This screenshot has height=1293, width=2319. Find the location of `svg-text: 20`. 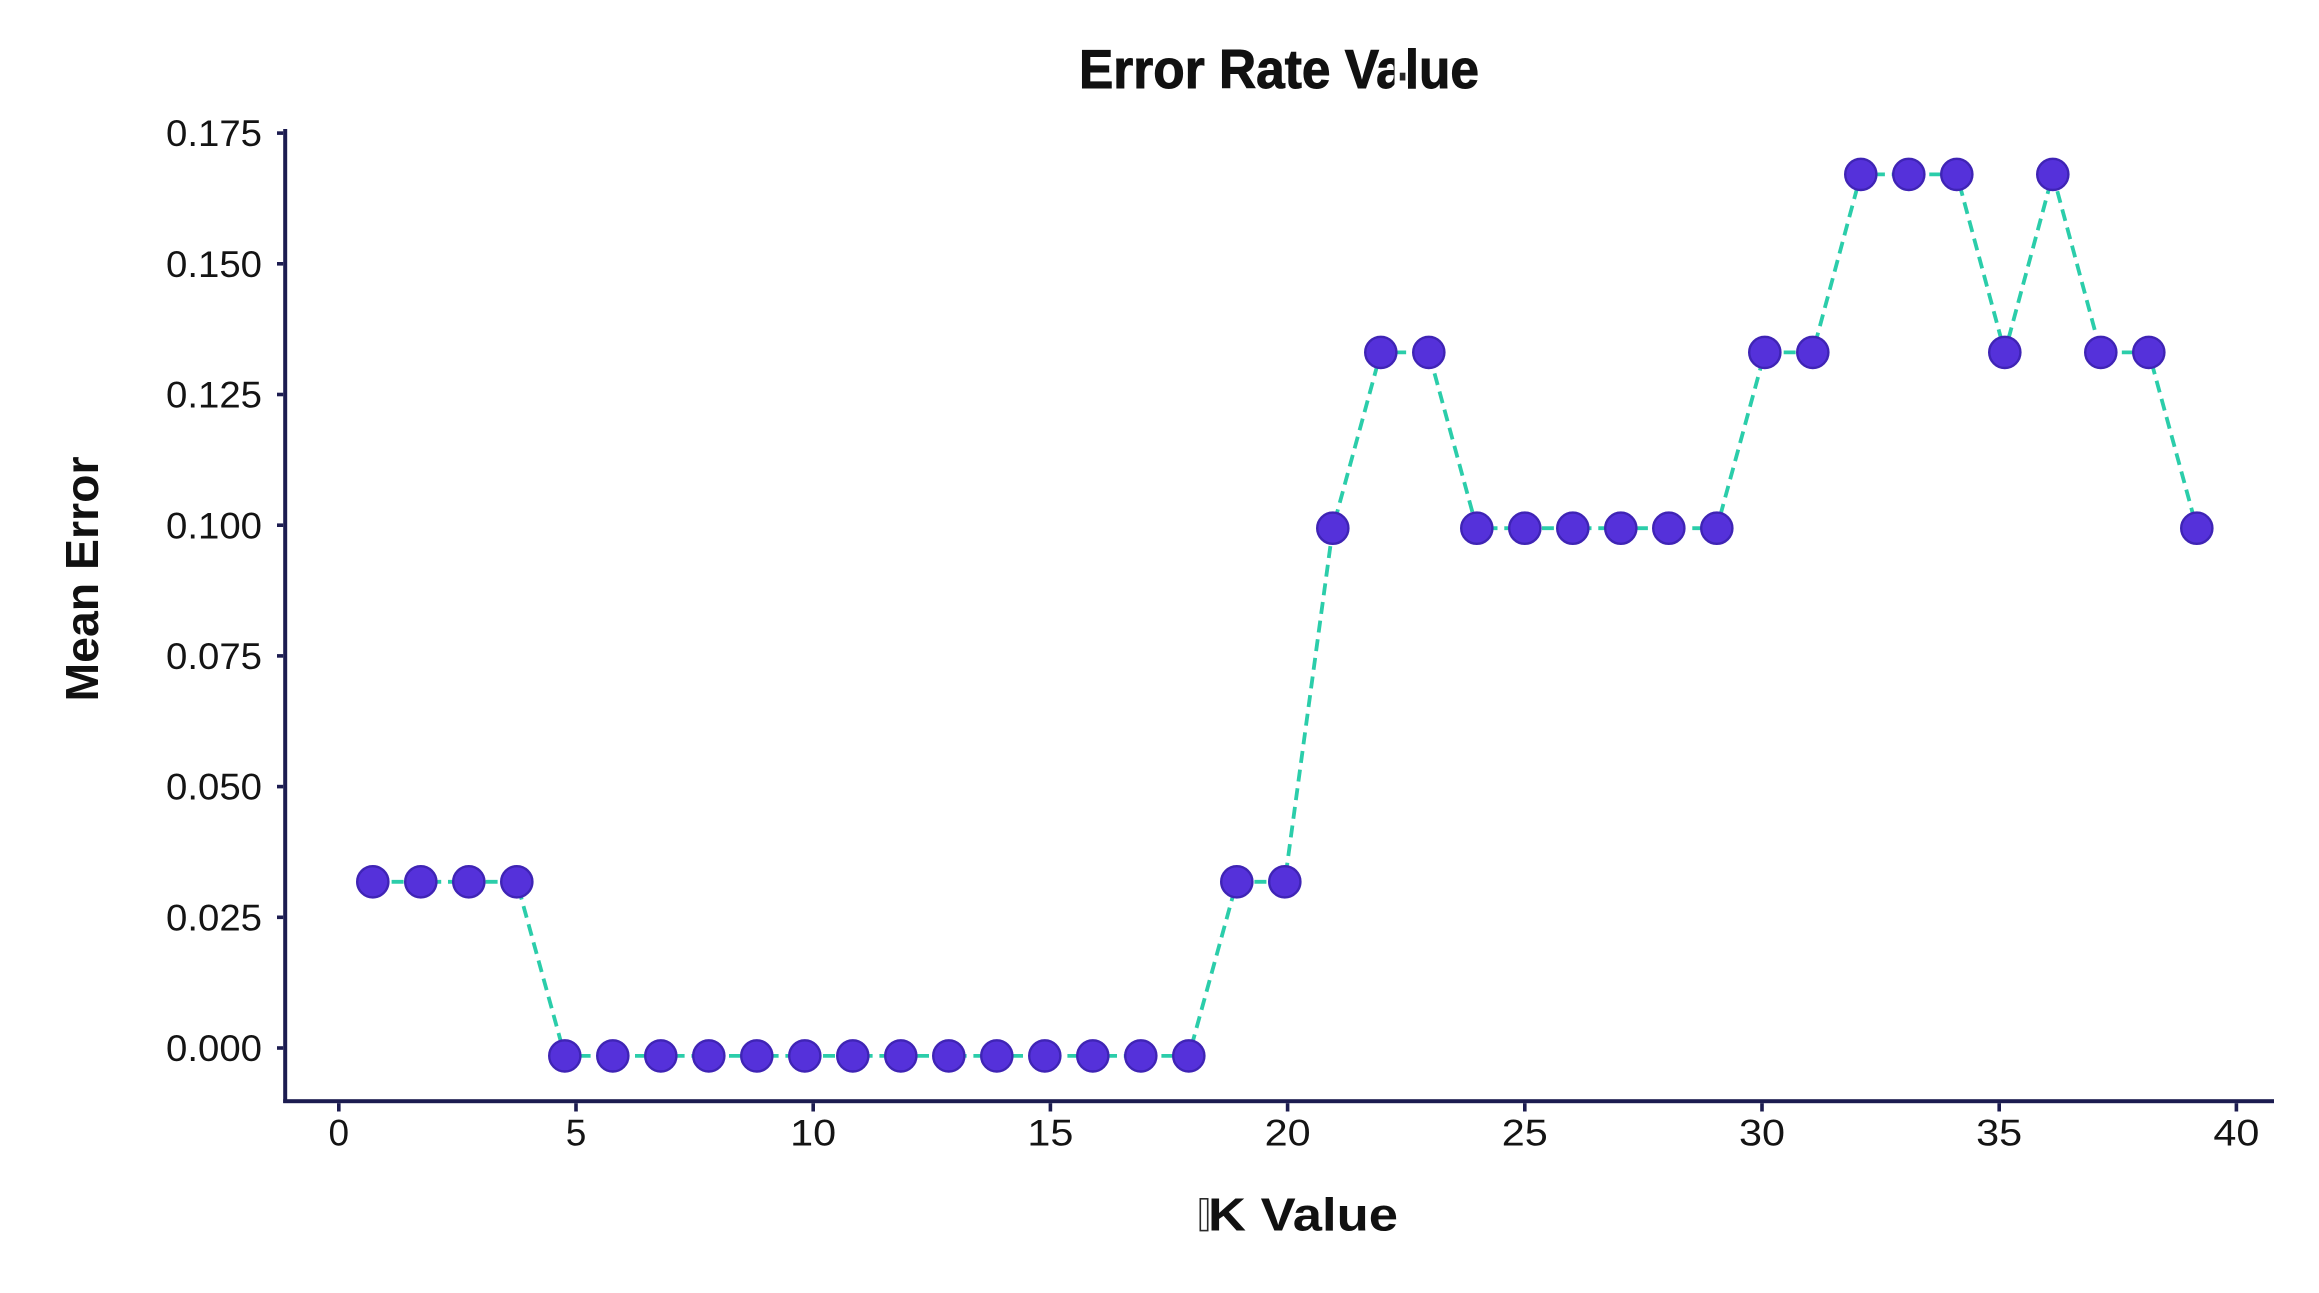

svg-text: 20 is located at coordinates (1288, 1133).